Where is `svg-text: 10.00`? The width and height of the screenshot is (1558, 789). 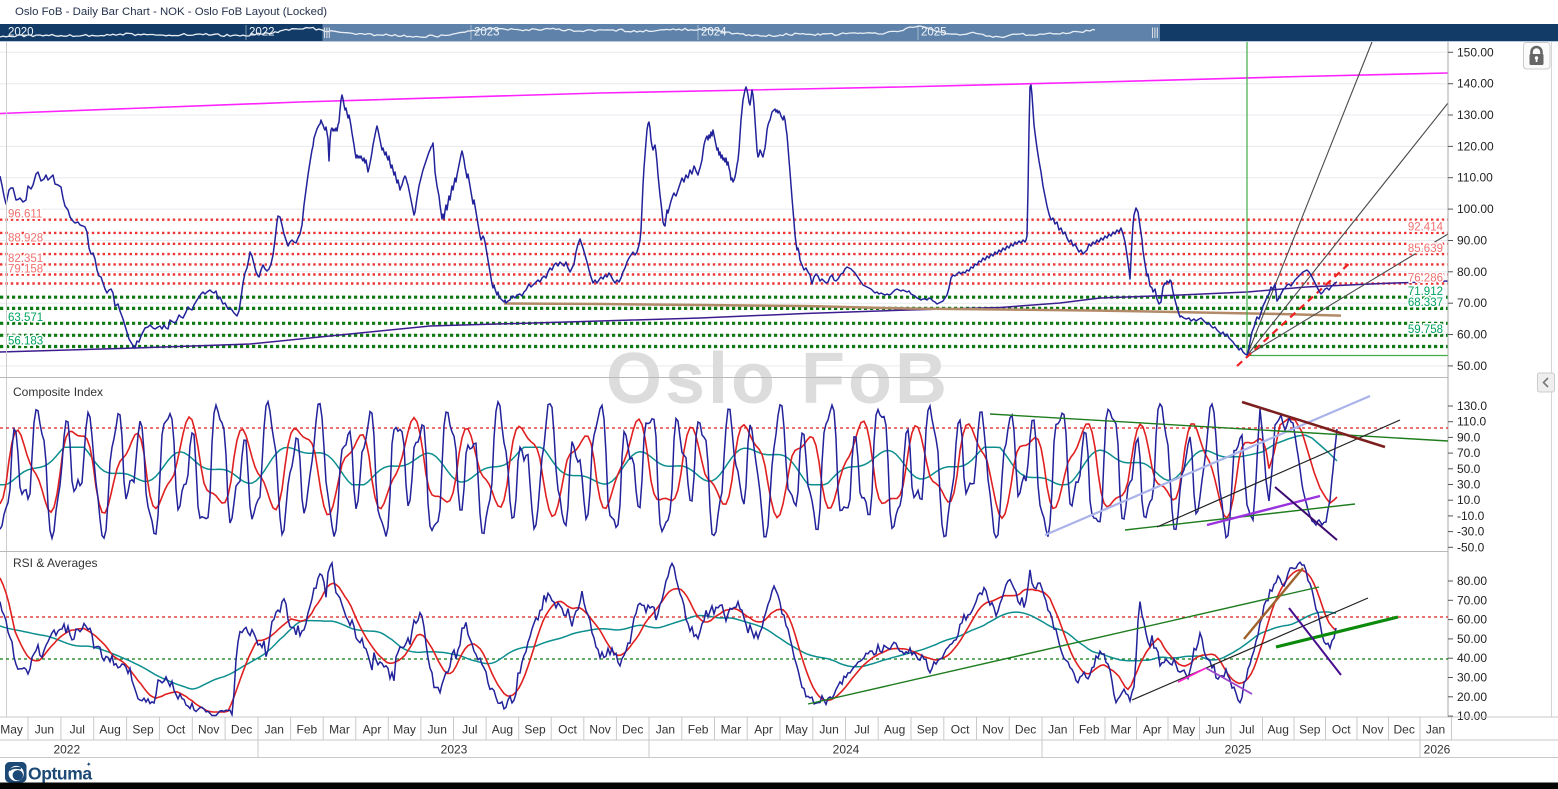 svg-text: 10.00 is located at coordinates (1472, 716).